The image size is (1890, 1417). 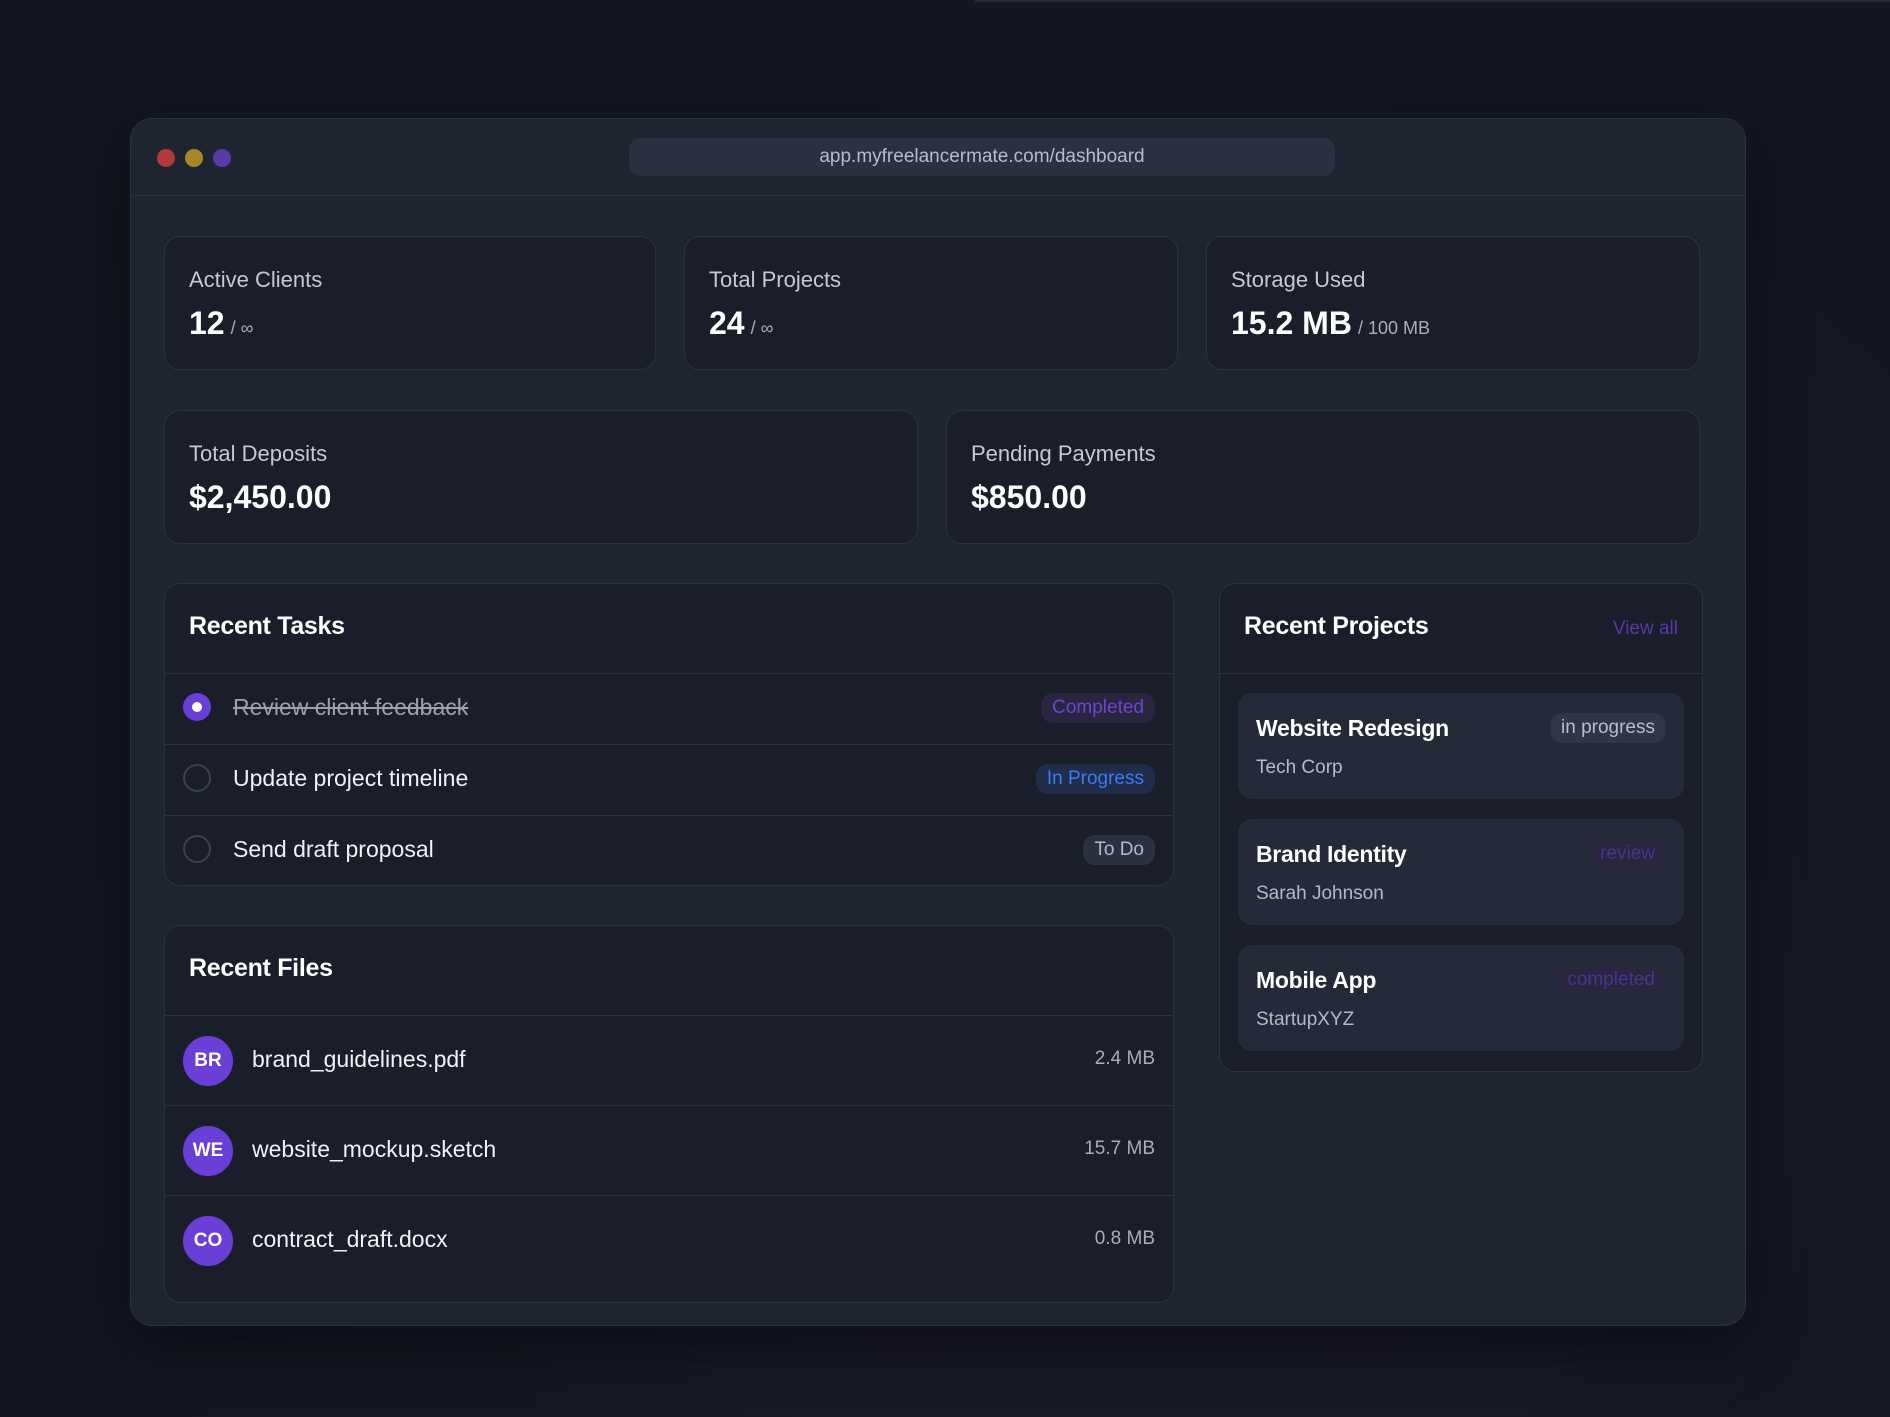 I want to click on status-badge: To Do, so click(x=1119, y=850).